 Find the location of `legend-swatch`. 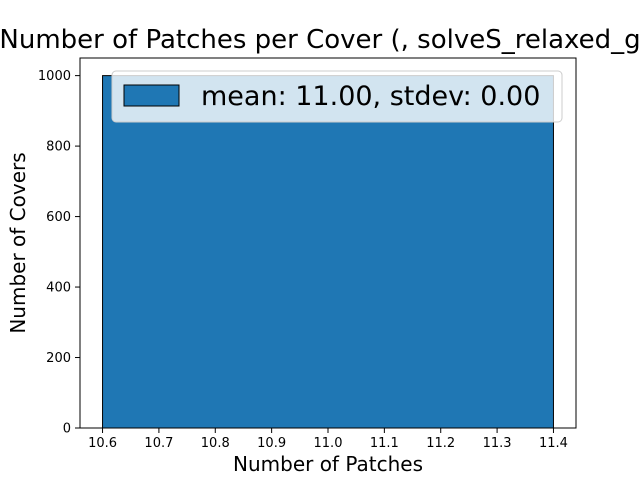

legend-swatch is located at coordinates (151, 95).